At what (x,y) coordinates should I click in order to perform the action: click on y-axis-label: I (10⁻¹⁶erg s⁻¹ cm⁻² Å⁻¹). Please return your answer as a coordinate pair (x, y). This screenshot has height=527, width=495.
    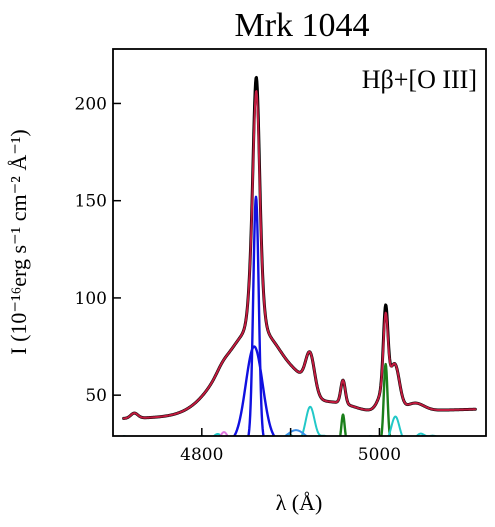
    Looking at the image, I should click on (18, 242).